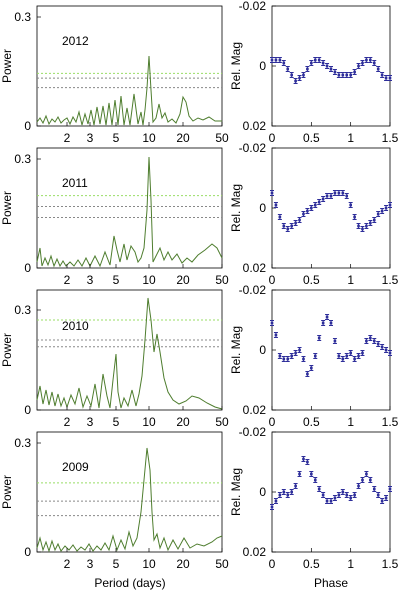 Image resolution: width=400 pixels, height=592 pixels. I want to click on xtick-5: 5, so click(116, 564).